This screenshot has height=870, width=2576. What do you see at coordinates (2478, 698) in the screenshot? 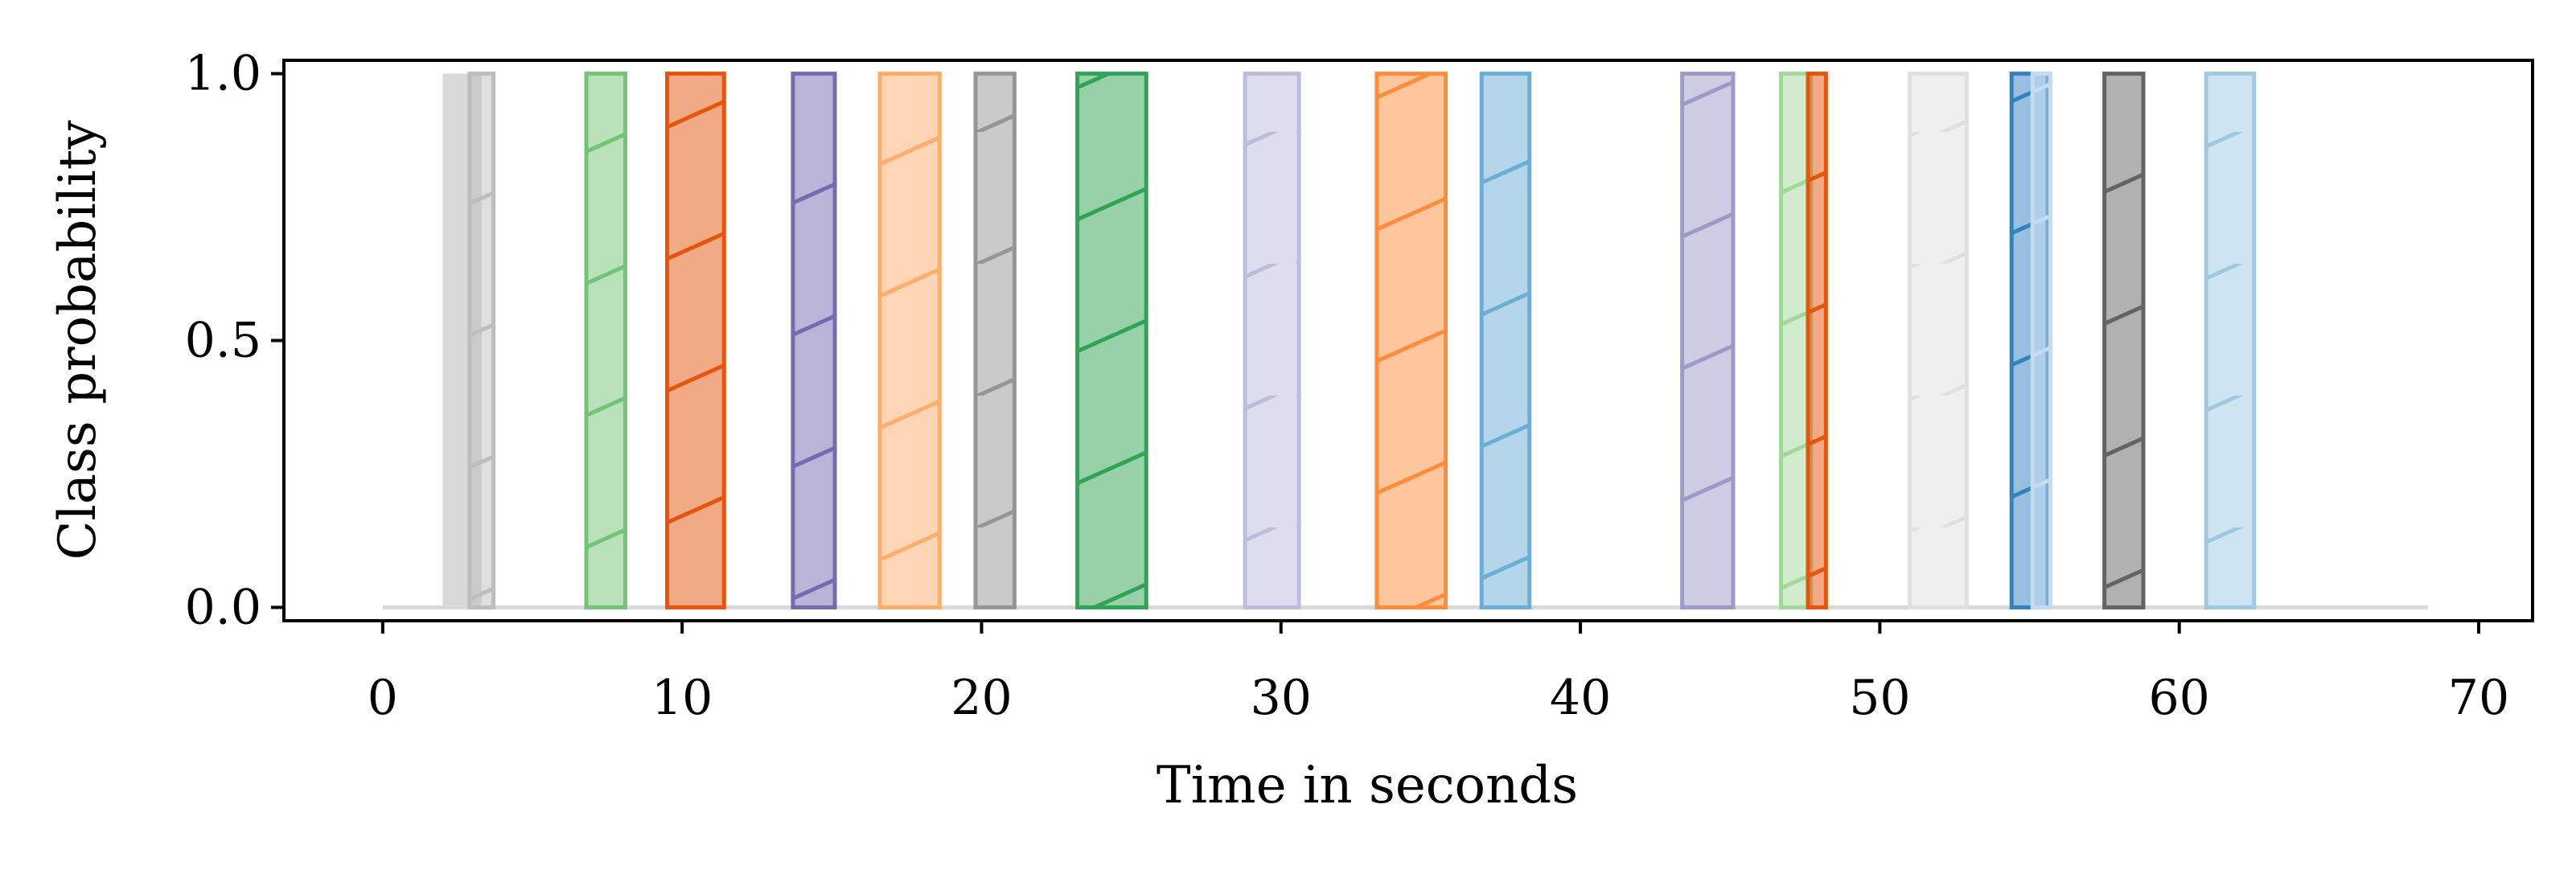
I see `x-tick-label: 70` at bounding box center [2478, 698].